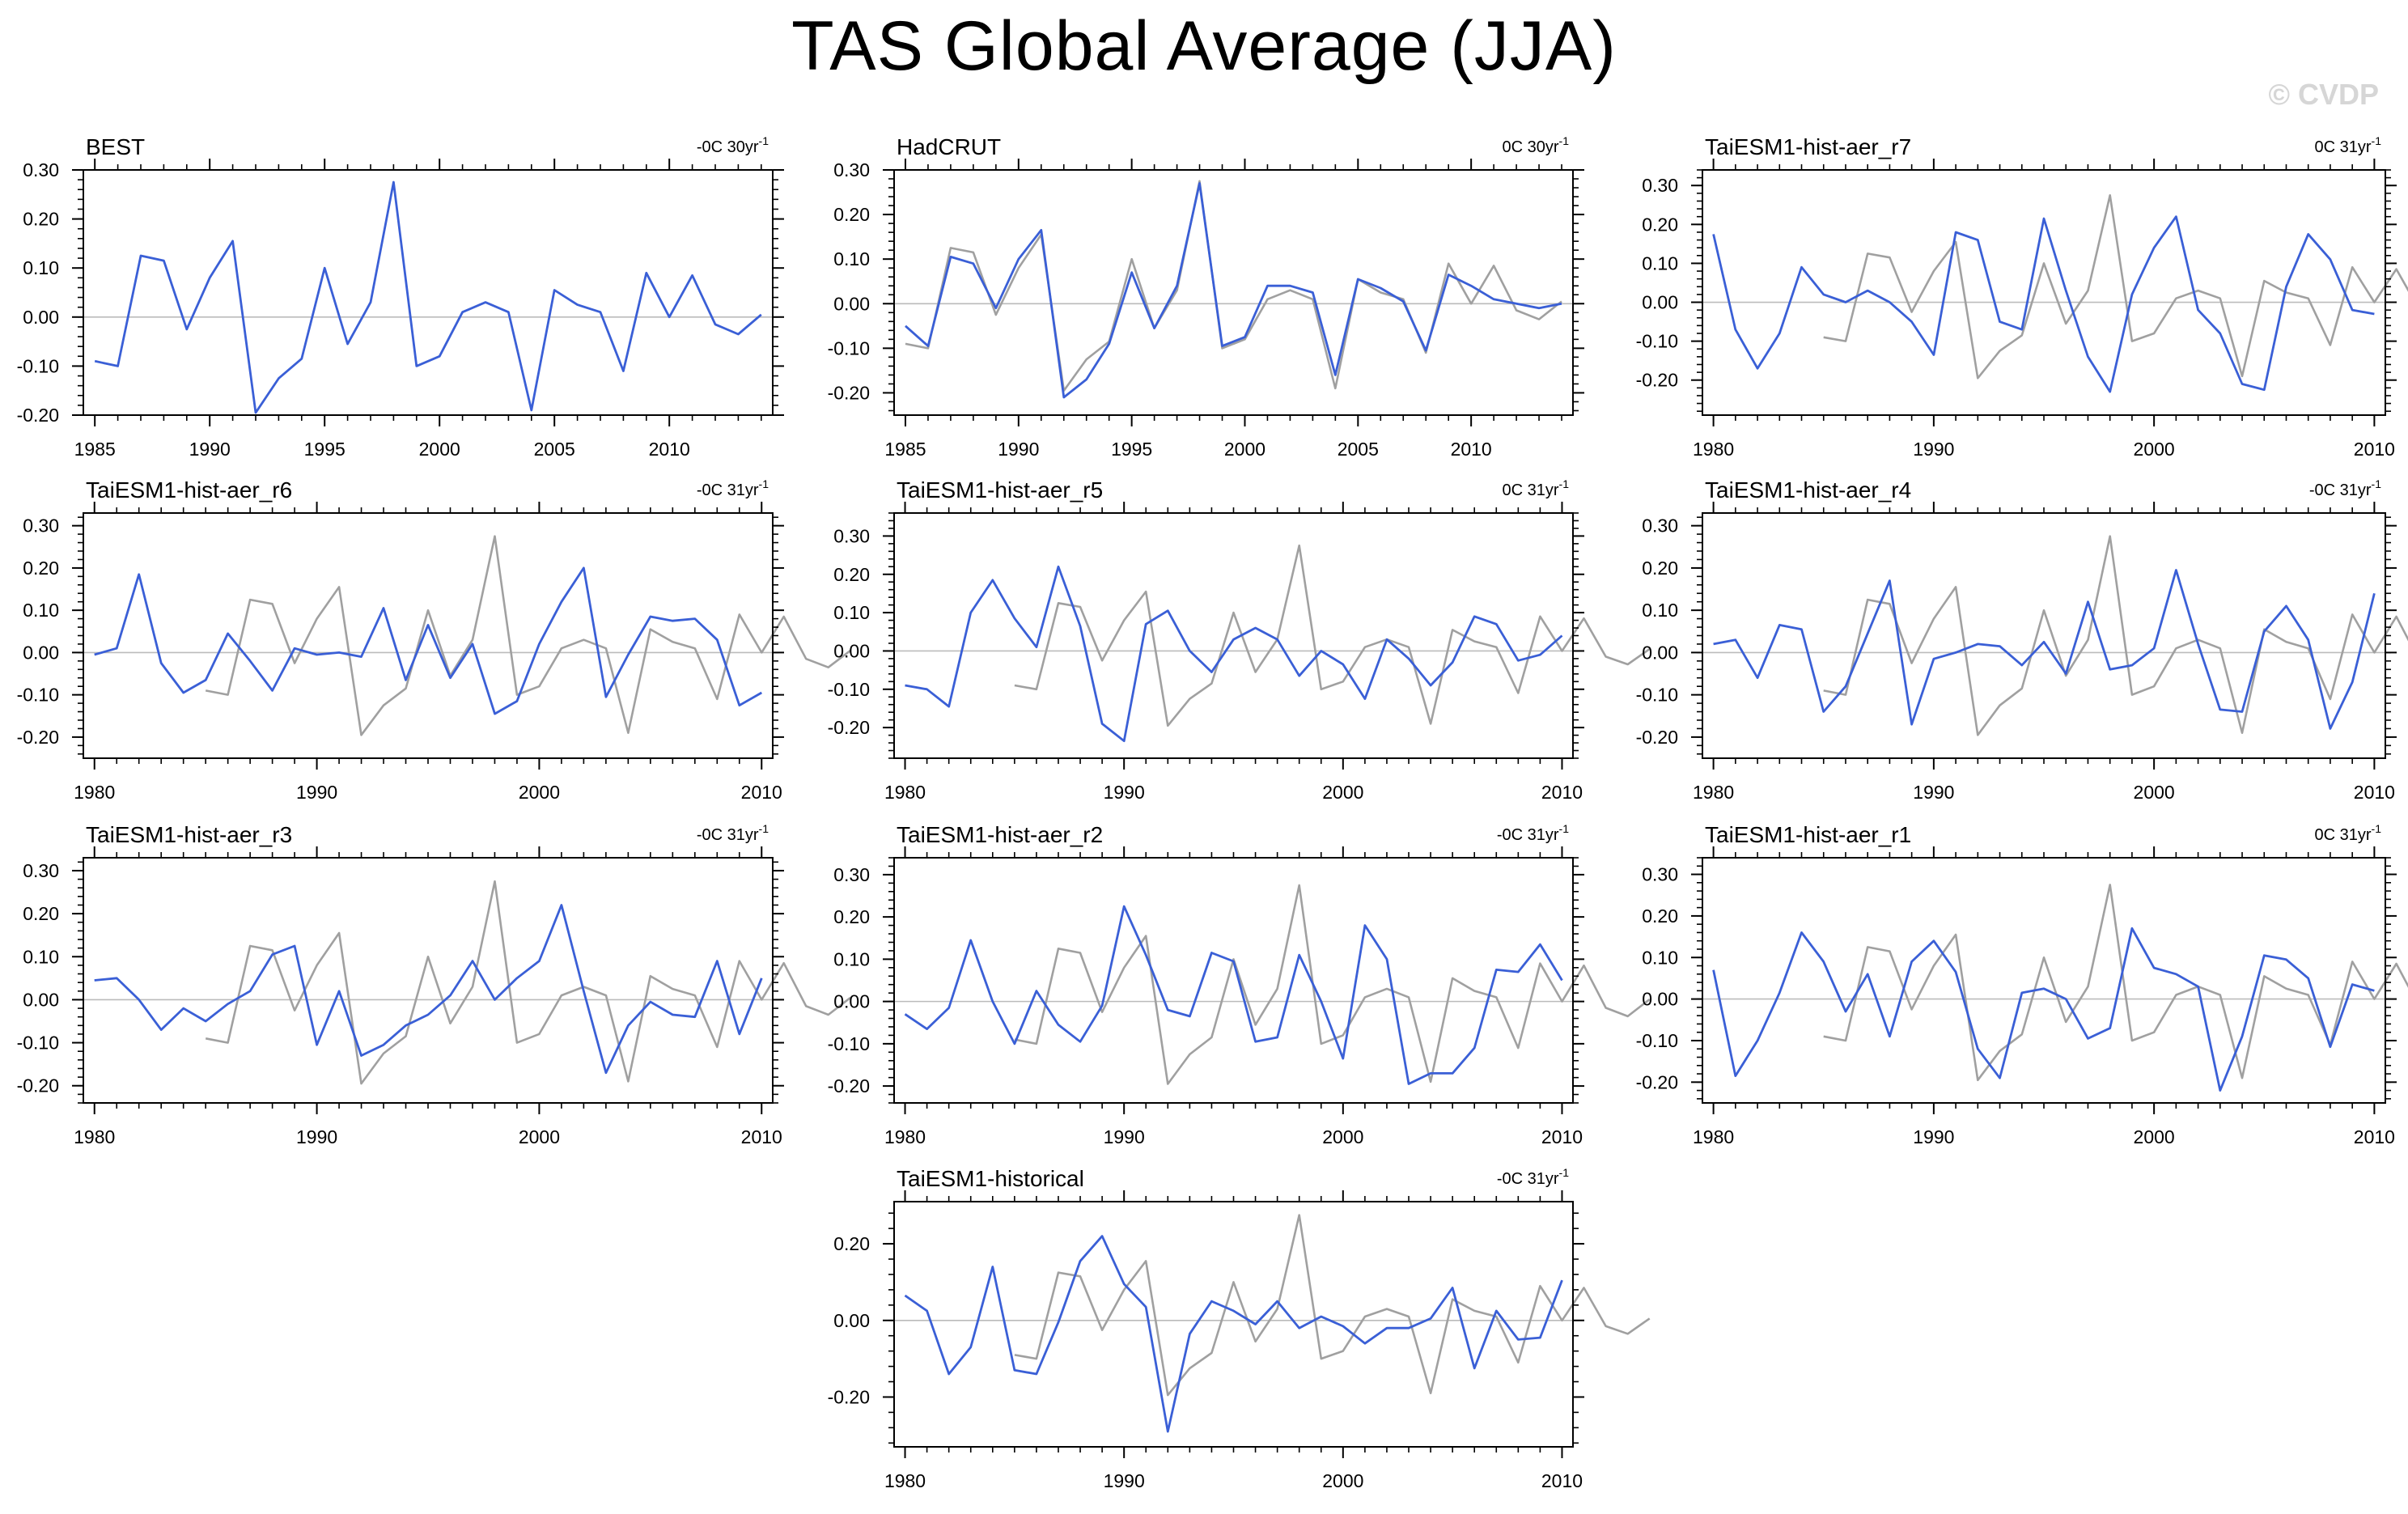 The width and height of the screenshot is (2408, 1514). I want to click on x-tick-label: 1995, so click(1131, 450).